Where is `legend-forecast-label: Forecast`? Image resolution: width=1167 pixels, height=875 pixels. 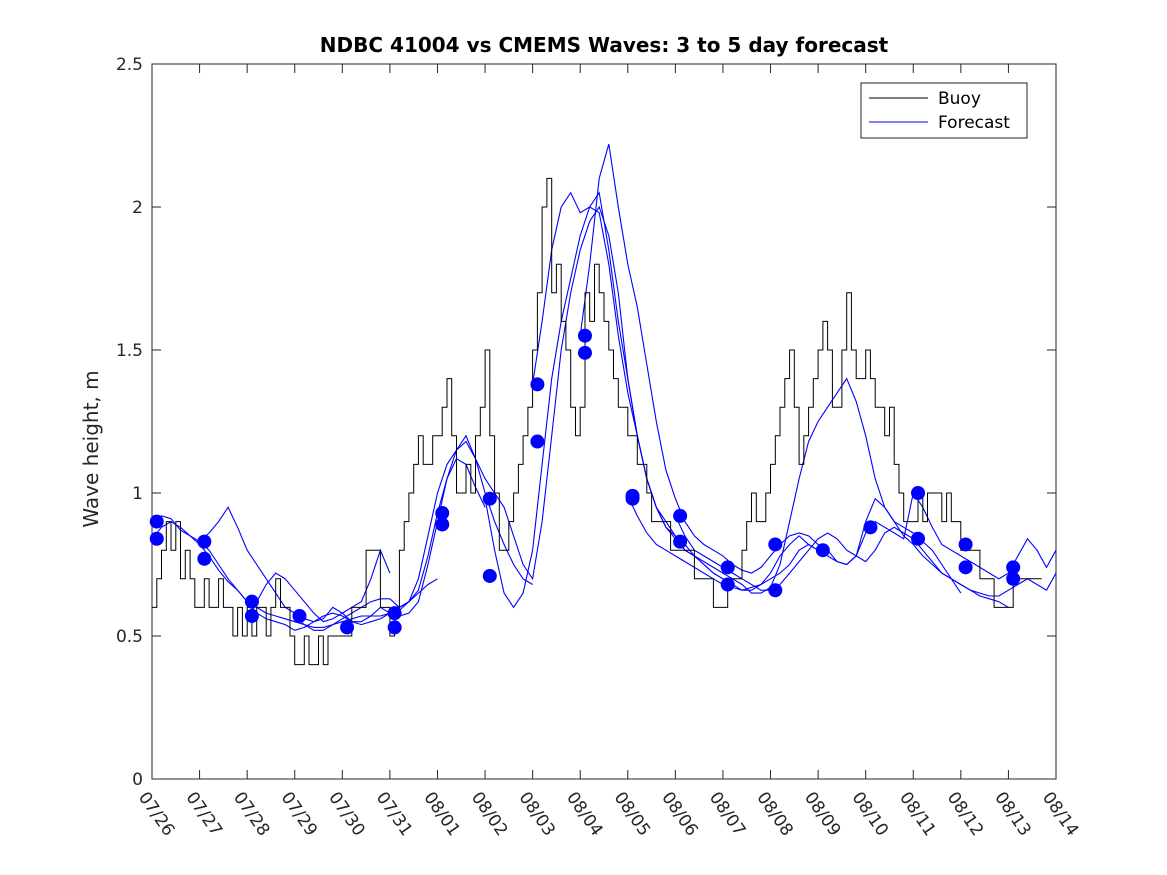
legend-forecast-label: Forecast is located at coordinates (974, 123).